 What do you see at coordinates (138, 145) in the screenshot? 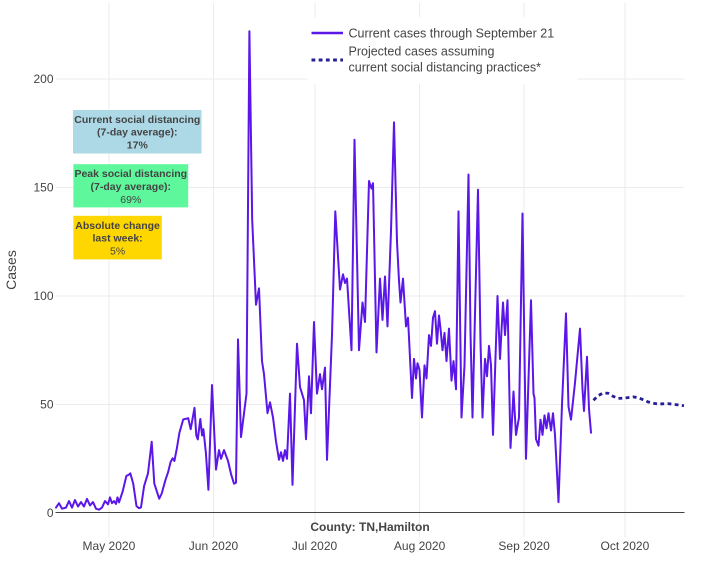
I see `svg-text: 17%` at bounding box center [138, 145].